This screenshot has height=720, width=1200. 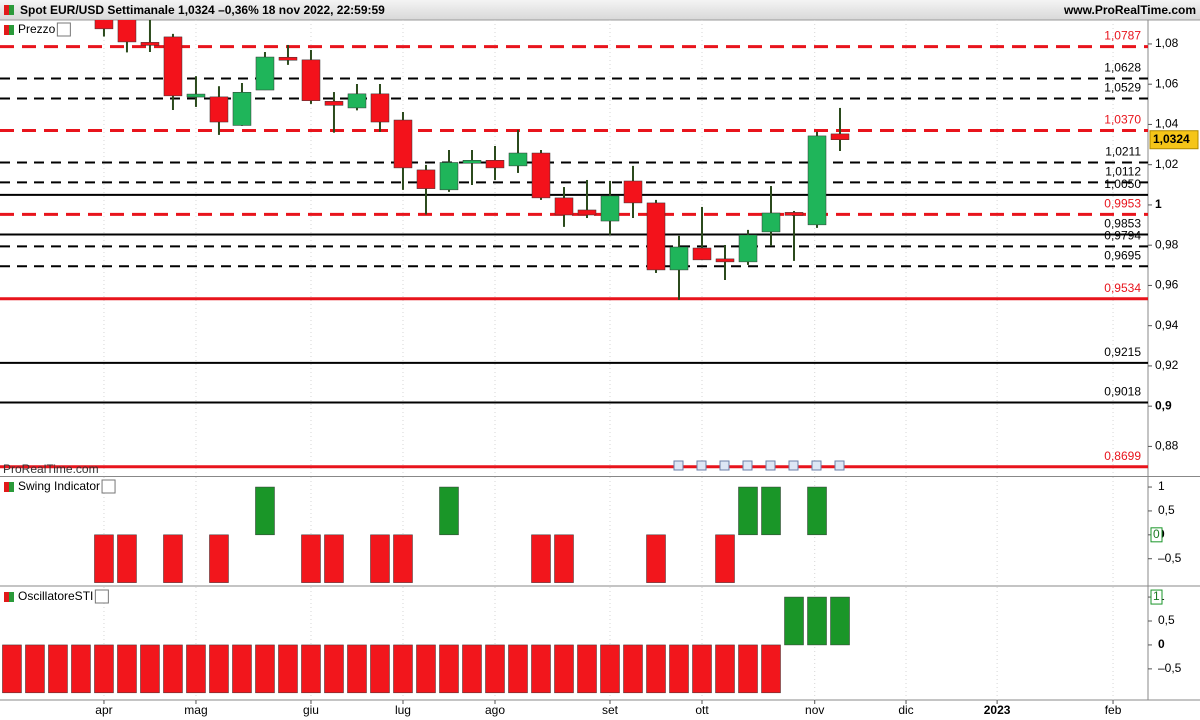 What do you see at coordinates (1122, 255) in the screenshot?
I see `level-label: 0,9695` at bounding box center [1122, 255].